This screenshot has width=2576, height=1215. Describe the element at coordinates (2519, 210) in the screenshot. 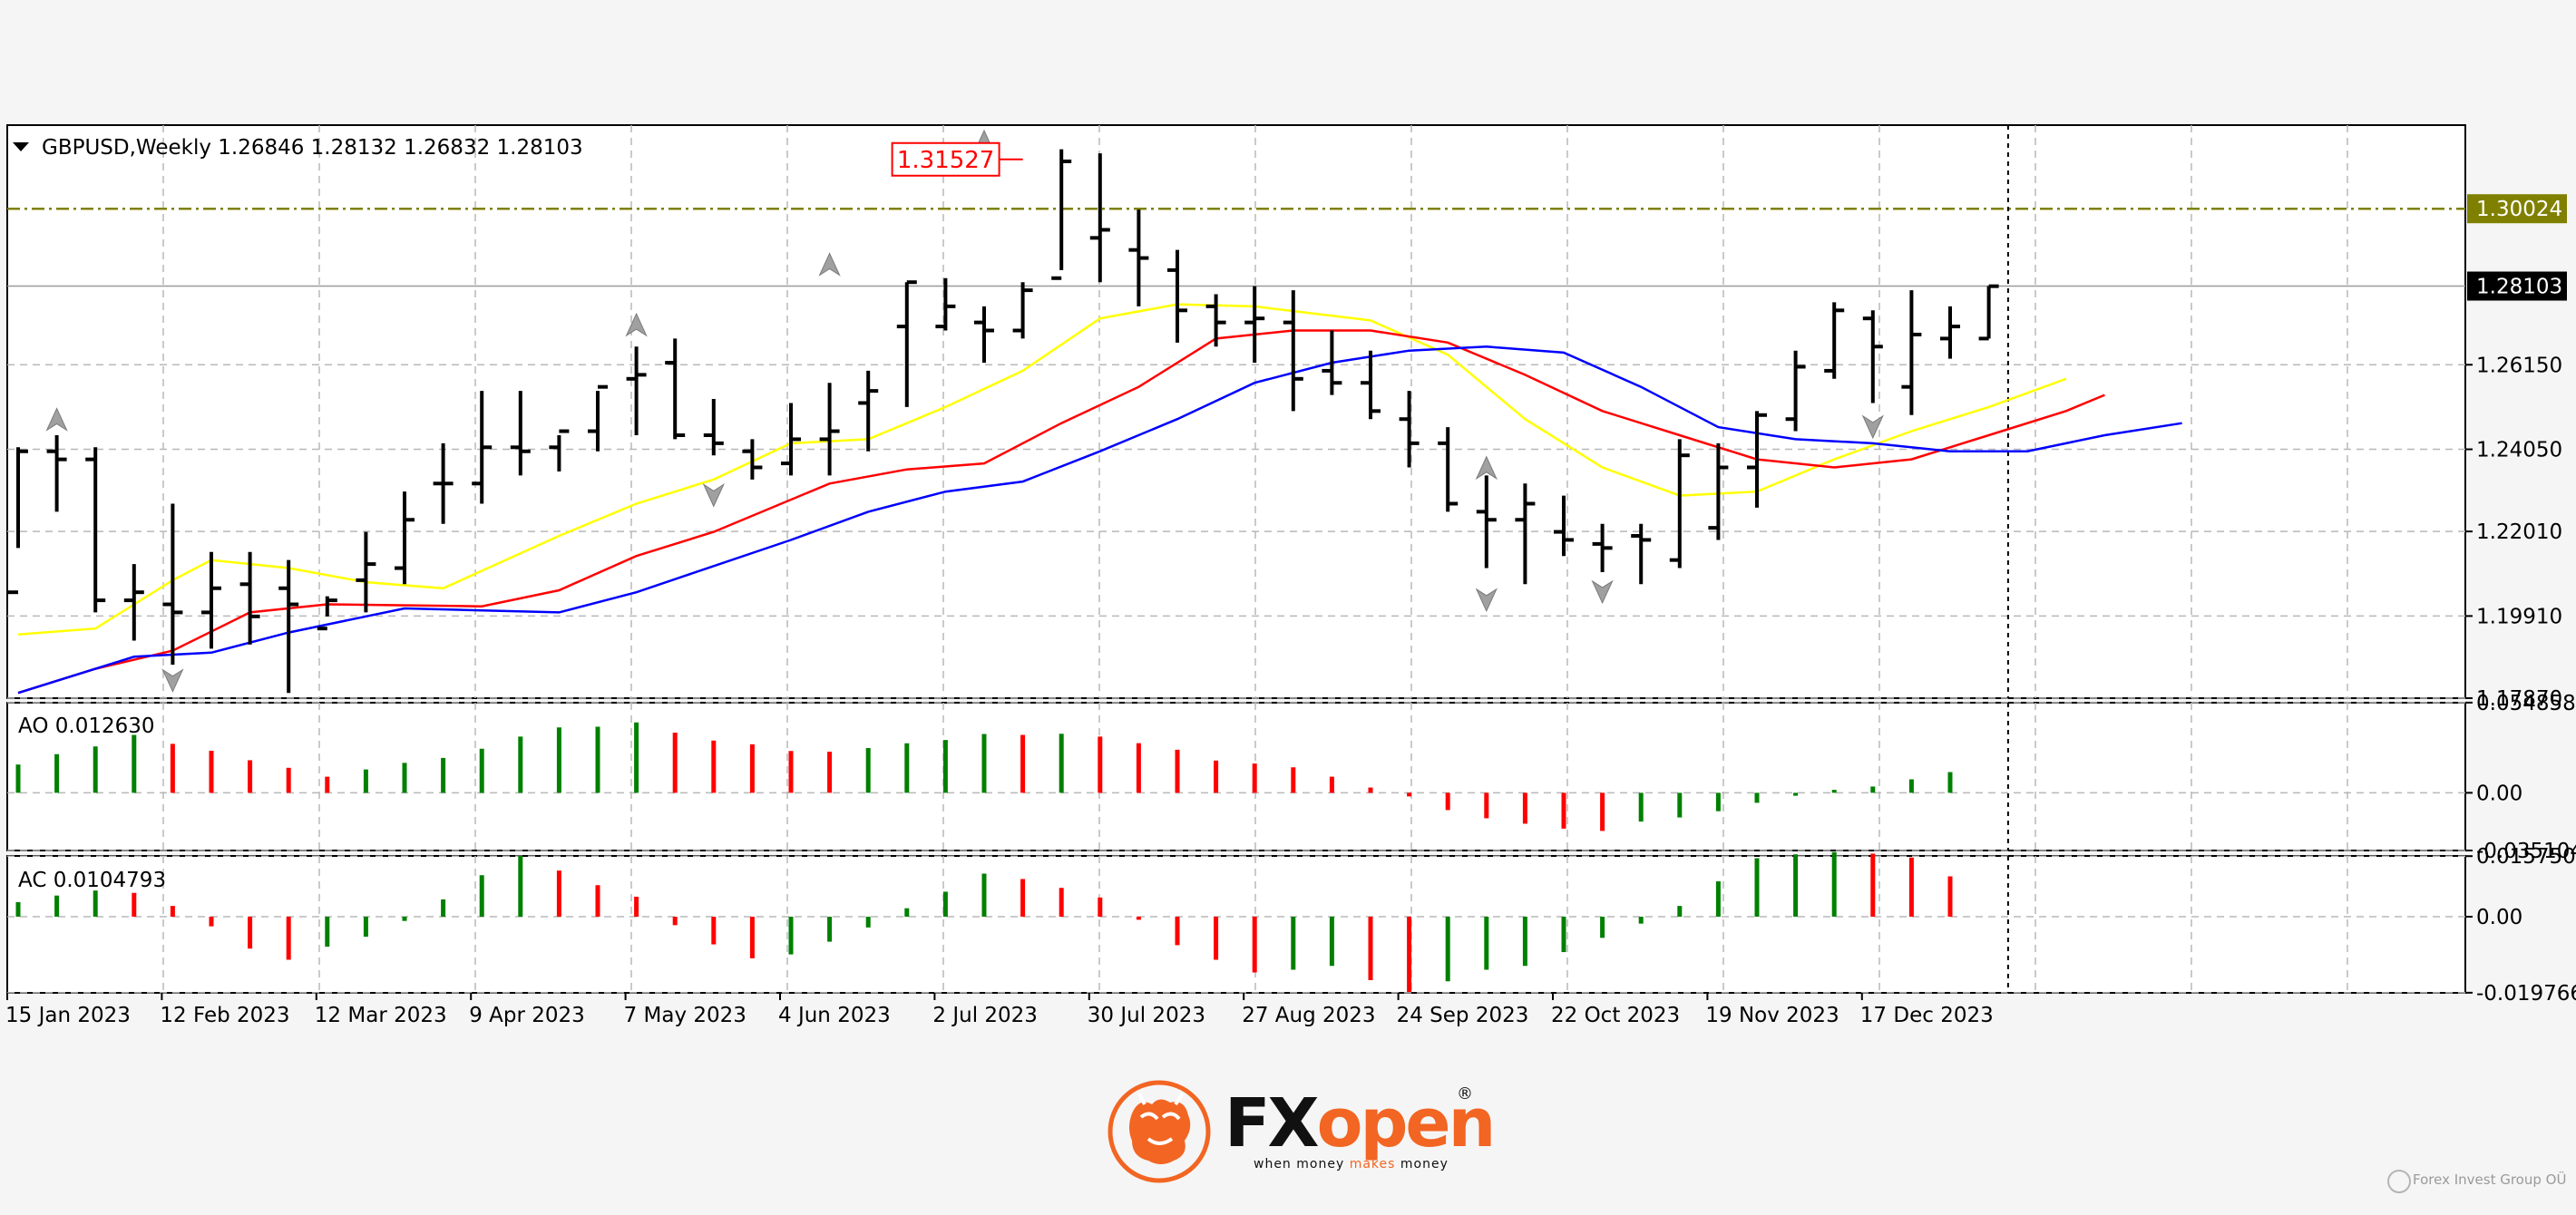

I see `svg-text: 1.30024` at that location.